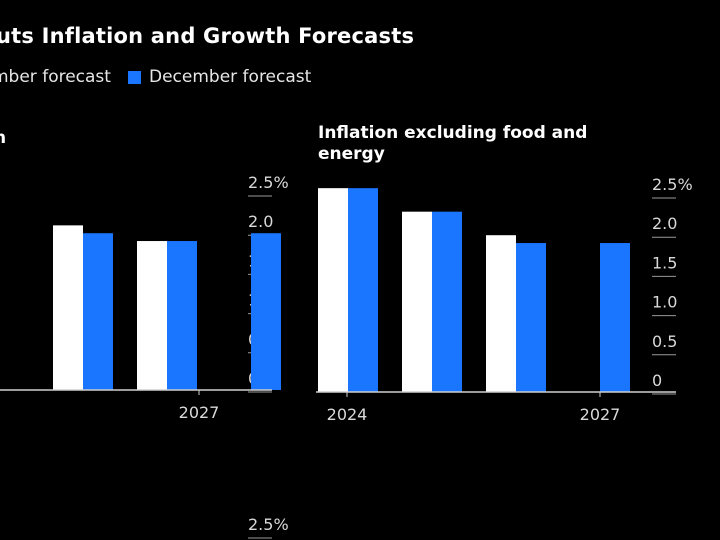 Image resolution: width=720 pixels, height=540 pixels. Describe the element at coordinates (207, 36) in the screenshot. I see `chart-title: uts Inflation and Growth Forecasts` at that location.